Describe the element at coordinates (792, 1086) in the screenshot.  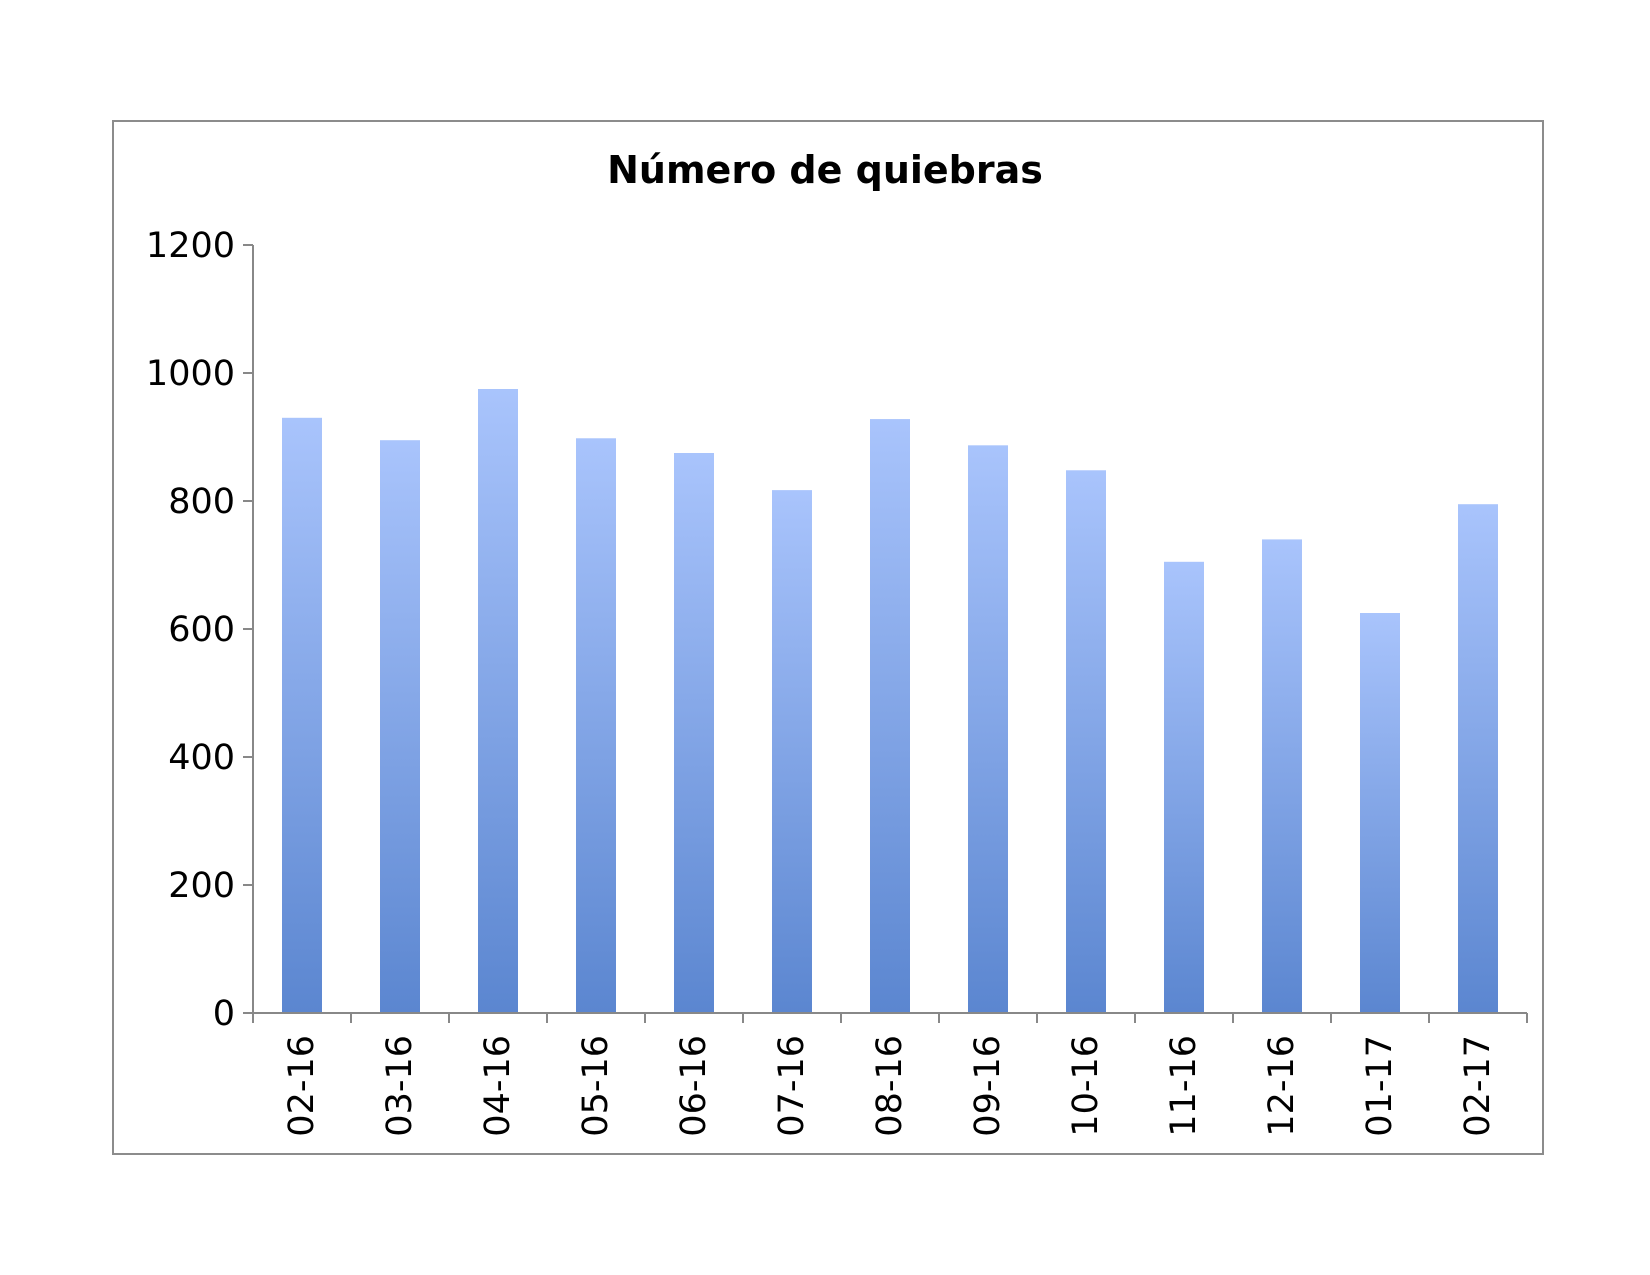
I see `x-tick-label-07-16: 07-16` at that location.